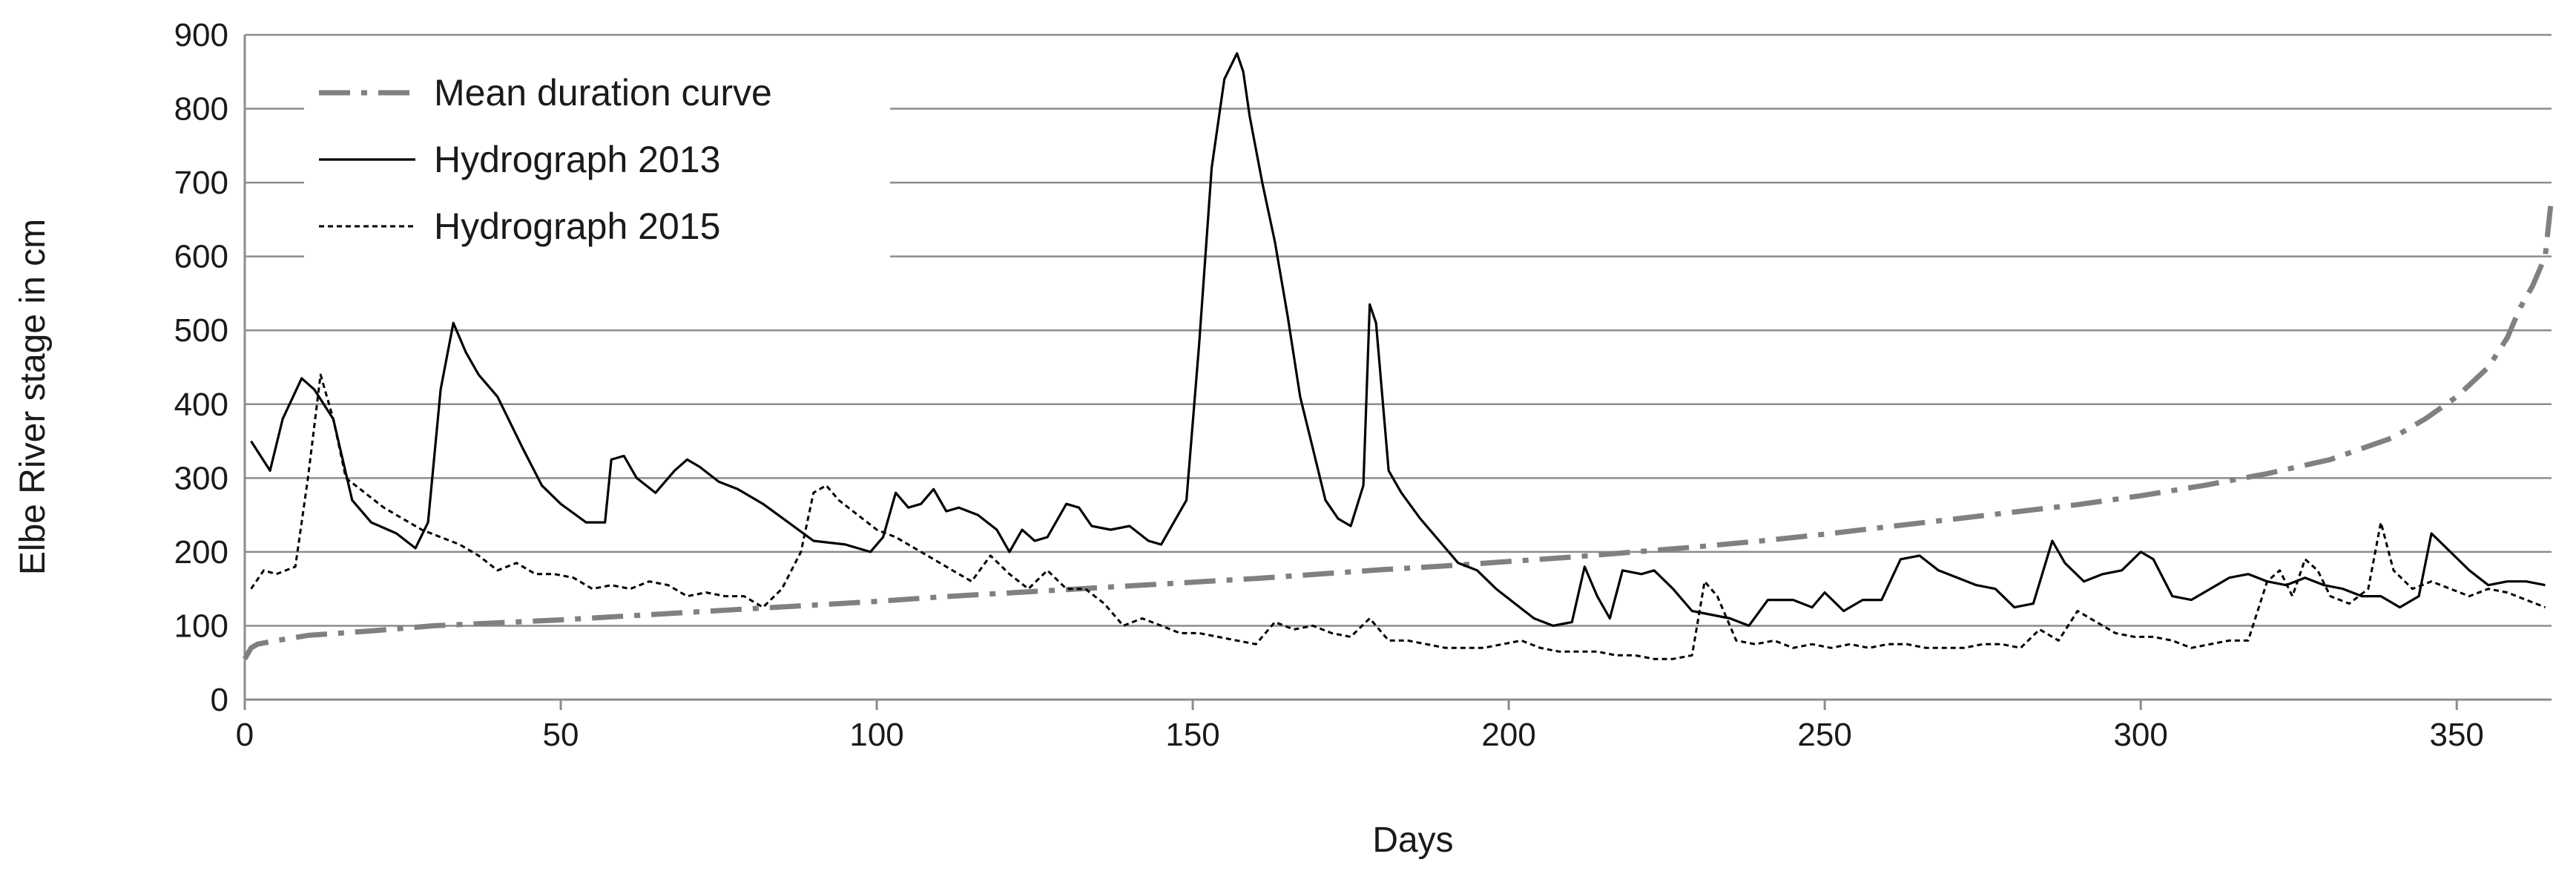 This screenshot has width=2576, height=871. I want to click on legend-background, so click(597, 156).